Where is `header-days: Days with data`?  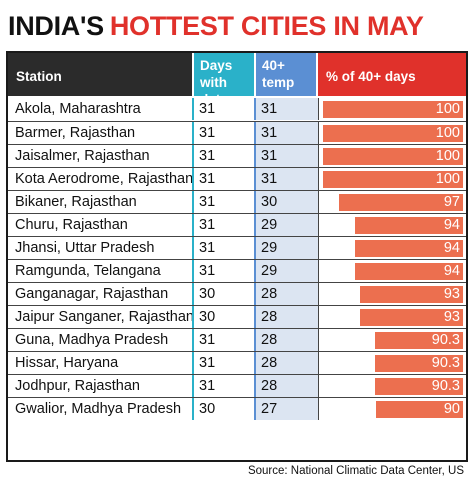 header-days: Days with data is located at coordinates (224, 80).